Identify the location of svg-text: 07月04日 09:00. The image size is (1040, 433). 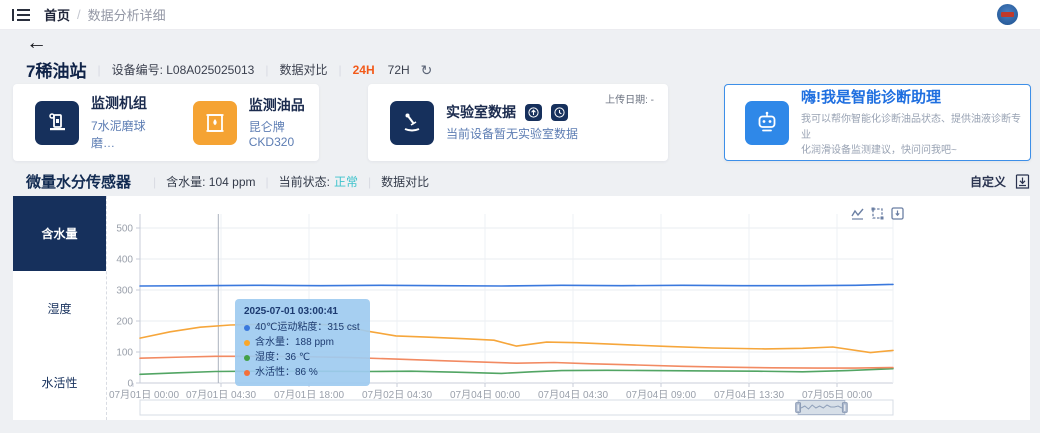
(661, 395).